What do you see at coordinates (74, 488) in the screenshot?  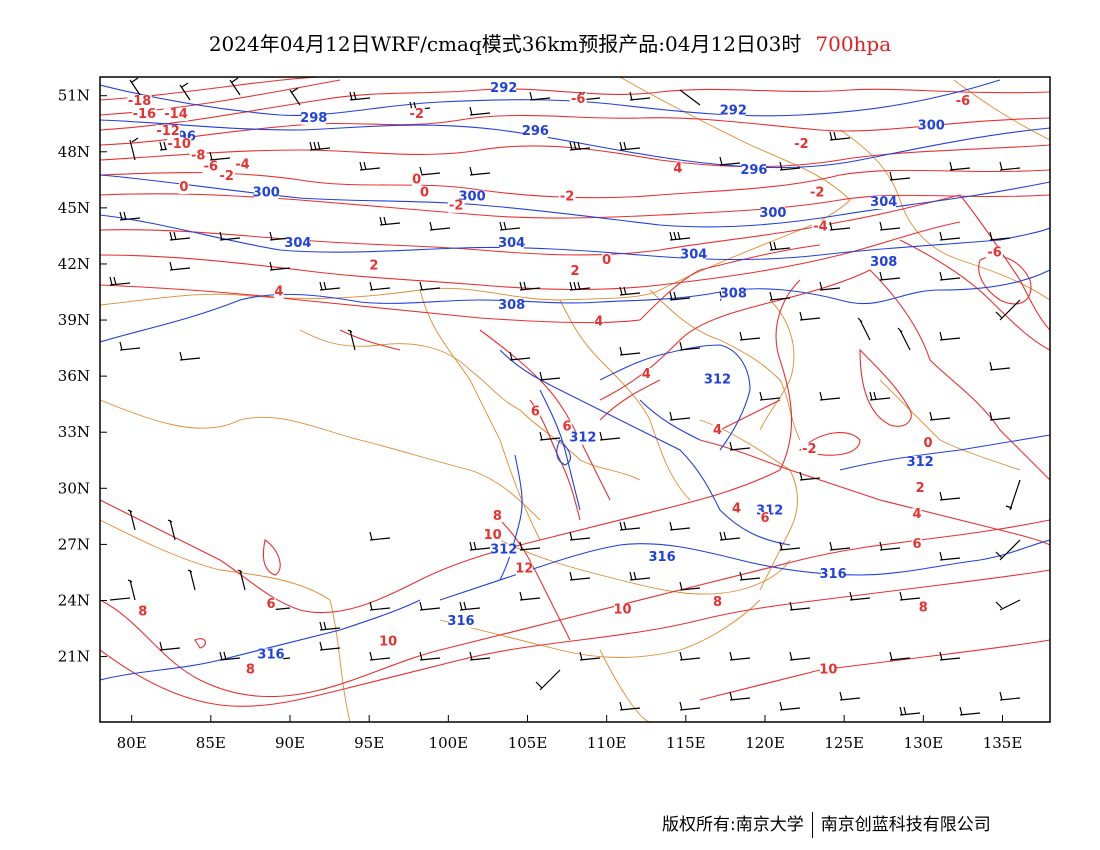 I see `lat-tick-label: 30N` at bounding box center [74, 488].